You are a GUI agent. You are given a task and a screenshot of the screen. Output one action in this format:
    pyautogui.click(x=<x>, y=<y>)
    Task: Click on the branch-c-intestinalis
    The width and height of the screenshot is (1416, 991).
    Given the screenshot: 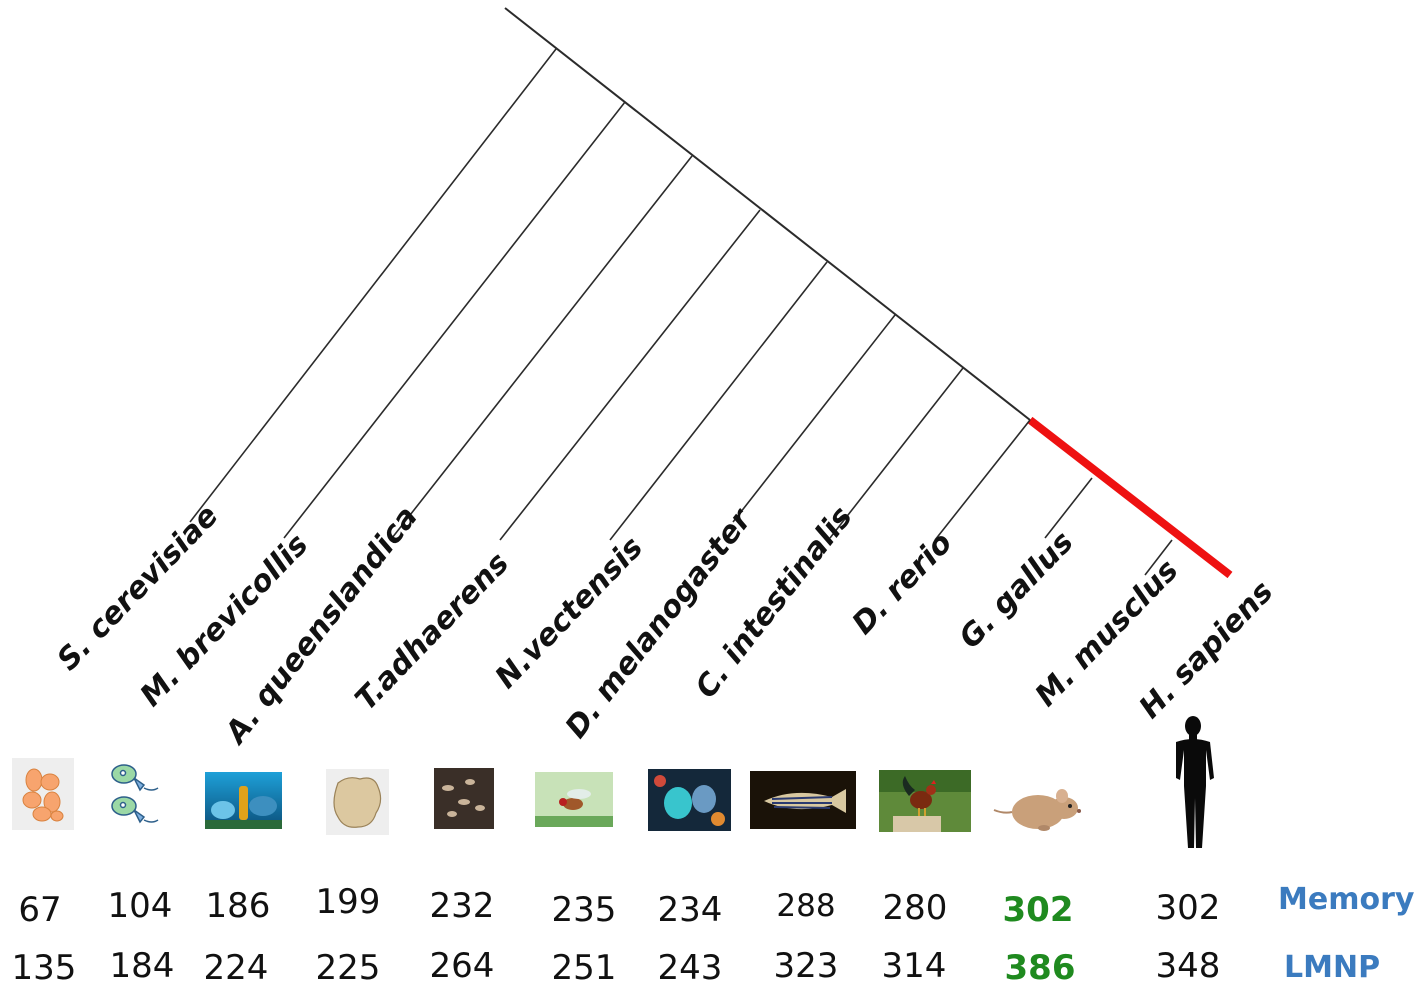 What is the action you would take?
    pyautogui.click(x=896, y=453)
    